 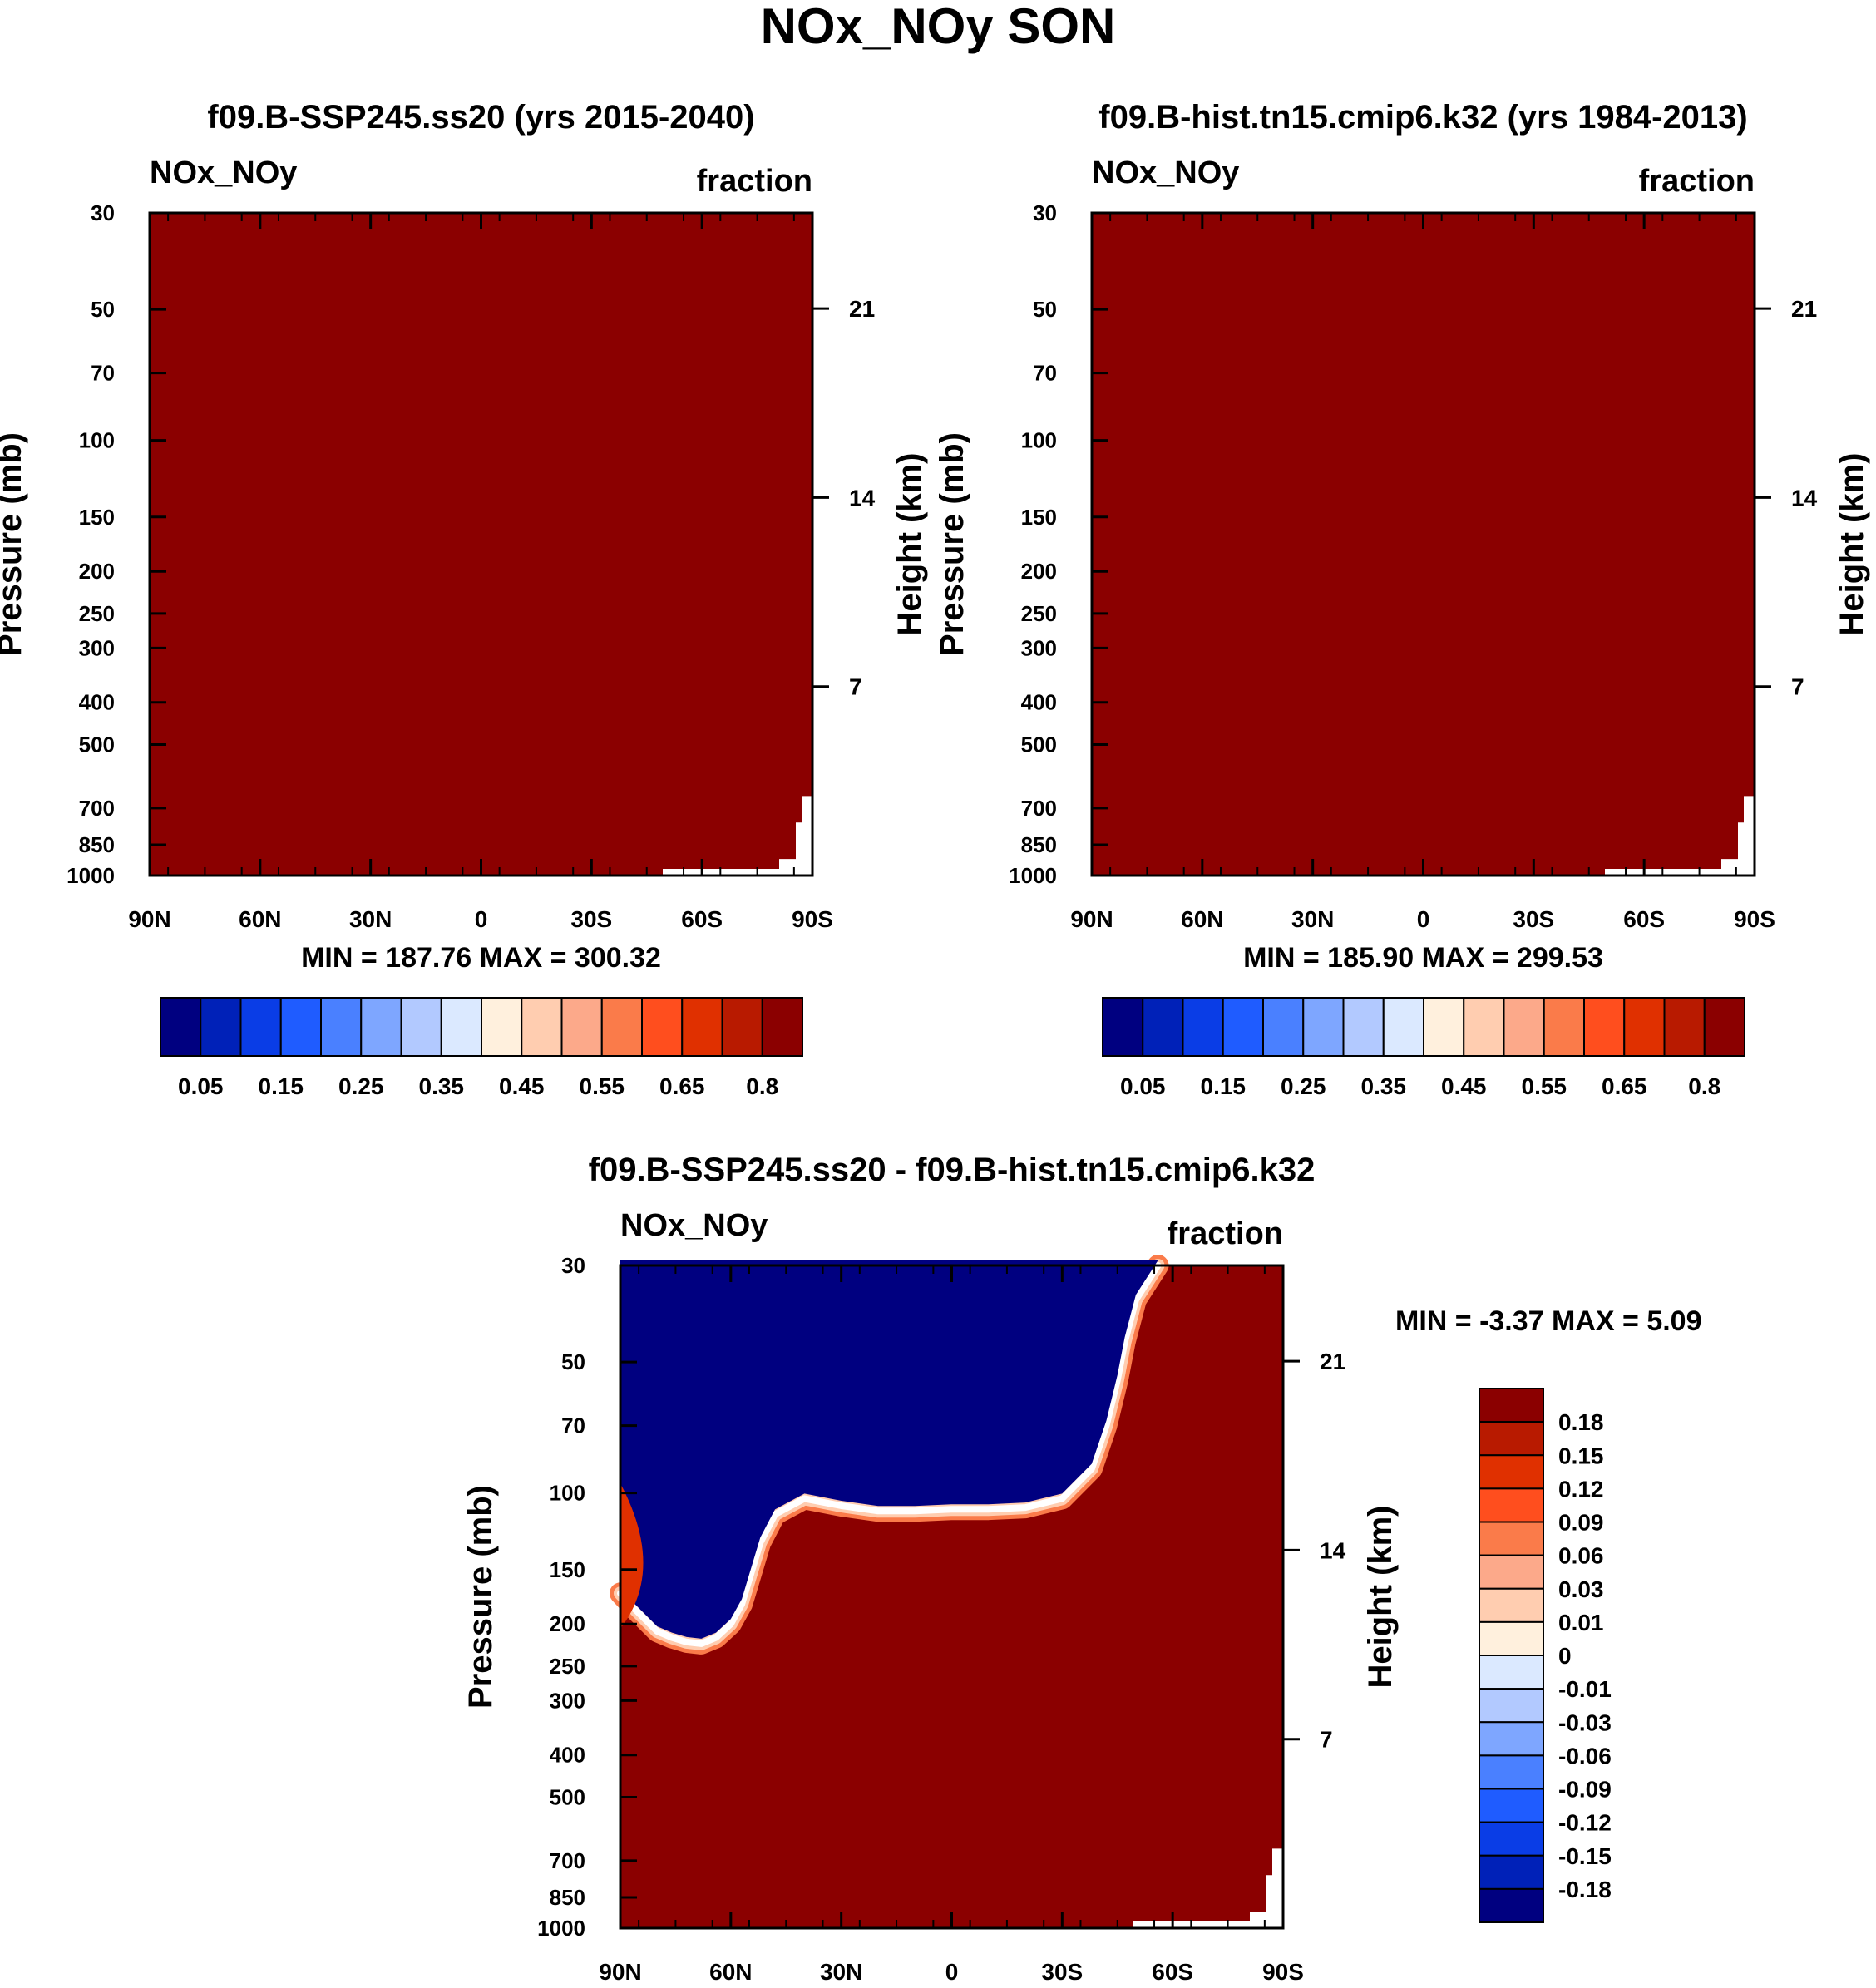 What do you see at coordinates (1704, 1086) in the screenshot?
I see `colorbar-label: 0.8` at bounding box center [1704, 1086].